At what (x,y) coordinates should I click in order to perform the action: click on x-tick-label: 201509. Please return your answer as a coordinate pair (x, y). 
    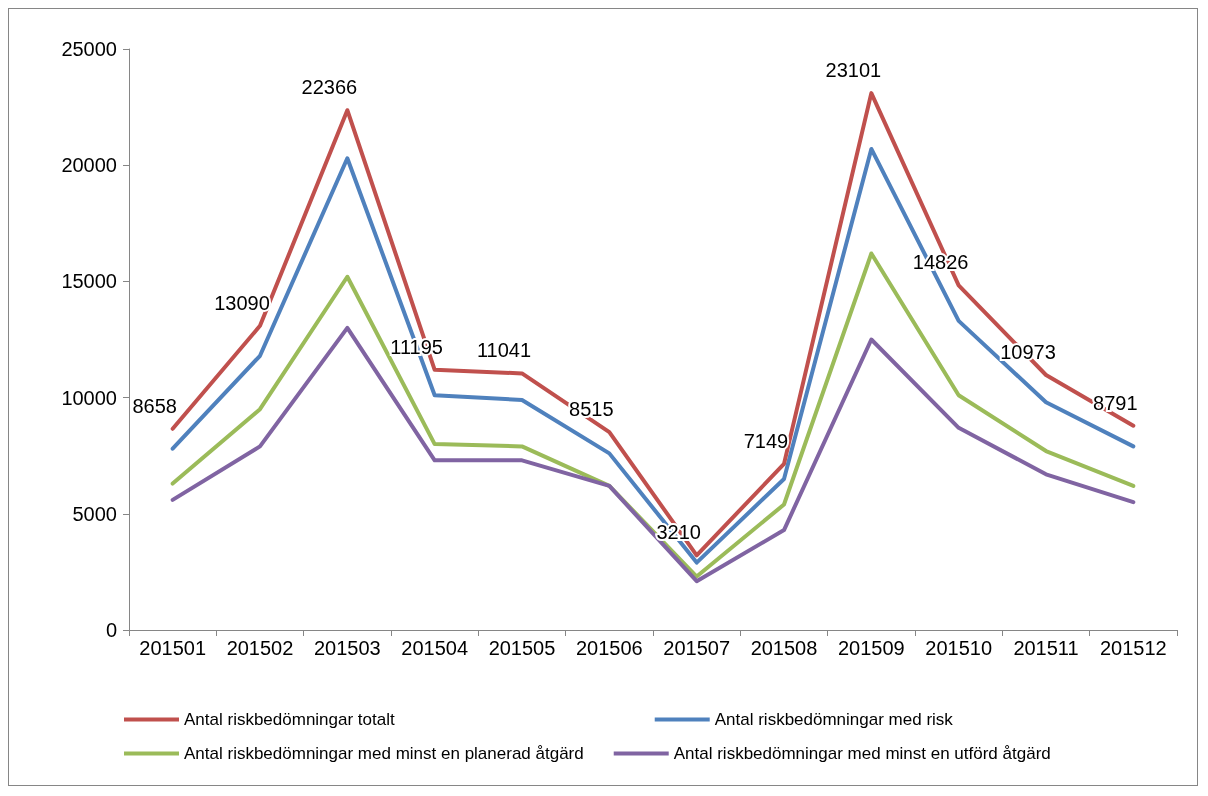
    Looking at the image, I should click on (871, 648).